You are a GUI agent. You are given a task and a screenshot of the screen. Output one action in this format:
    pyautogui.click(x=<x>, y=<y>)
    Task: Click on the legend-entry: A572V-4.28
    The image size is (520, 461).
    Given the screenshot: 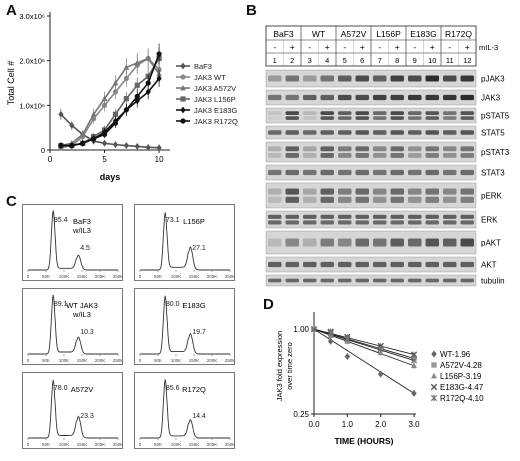 What is the action you would take?
    pyautogui.click(x=461, y=365)
    